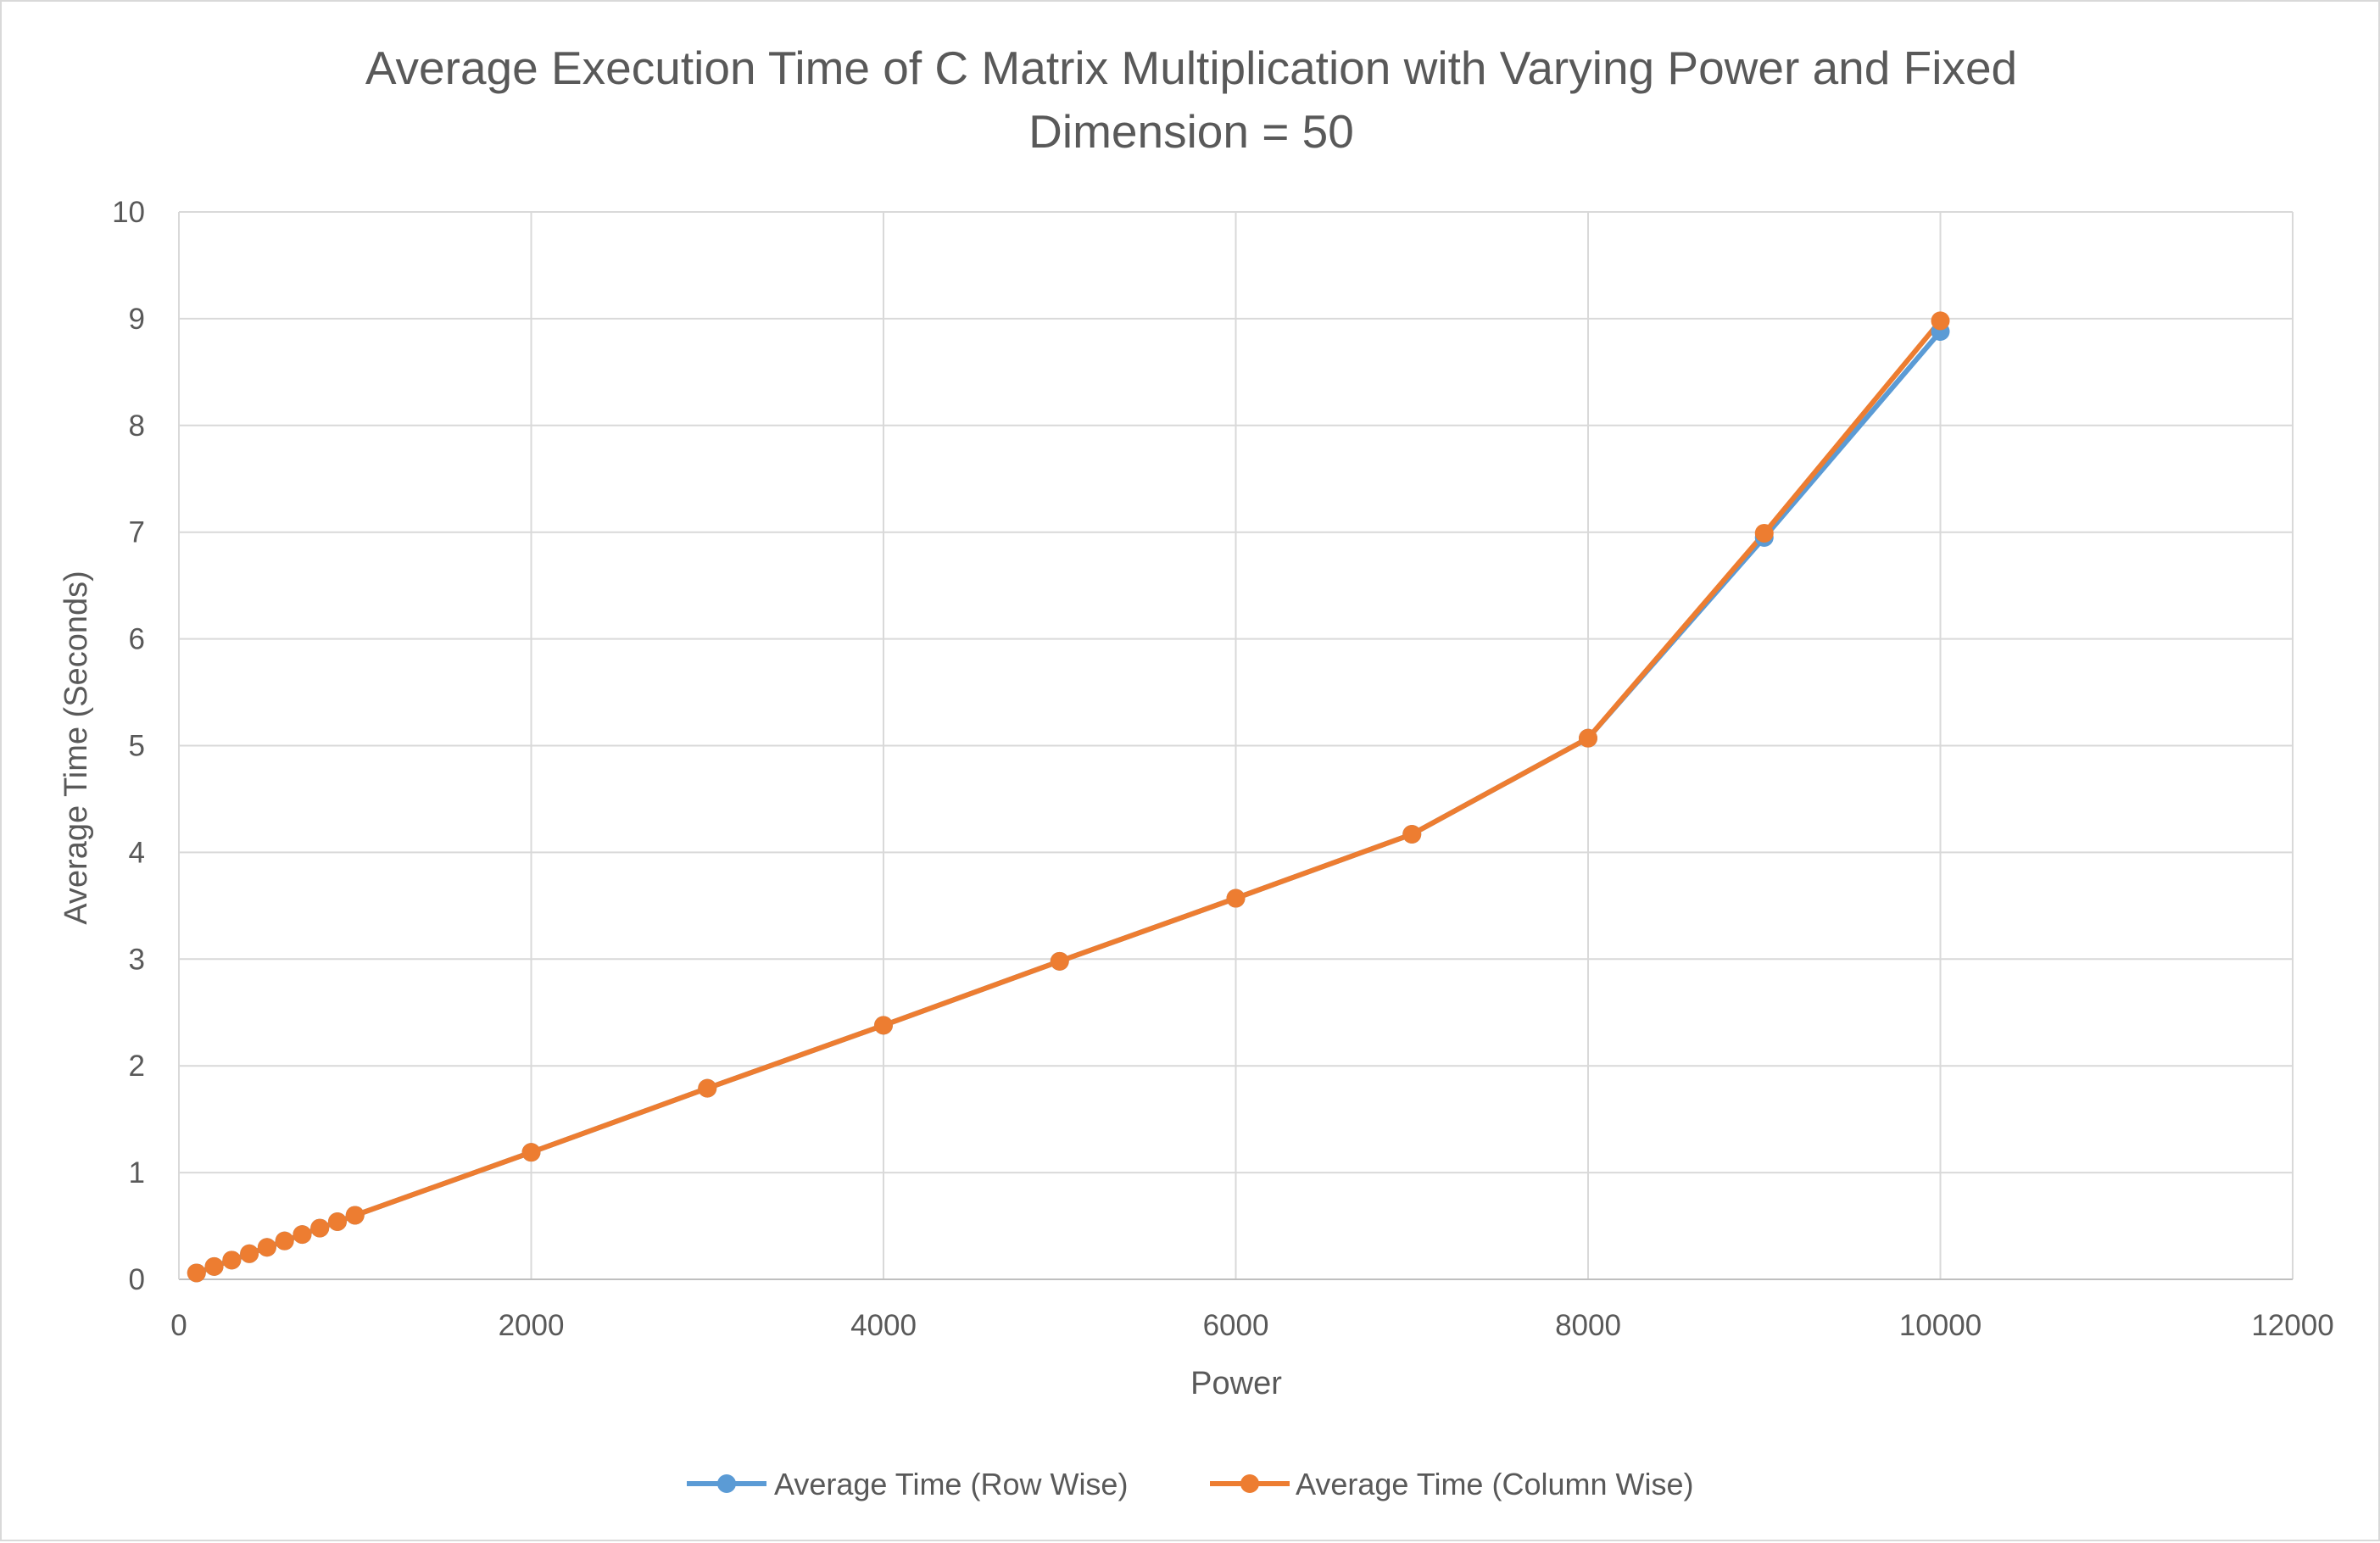 The image size is (2380, 1543). What do you see at coordinates (1236, 1325) in the screenshot?
I see `x-tick-label: 6000` at bounding box center [1236, 1325].